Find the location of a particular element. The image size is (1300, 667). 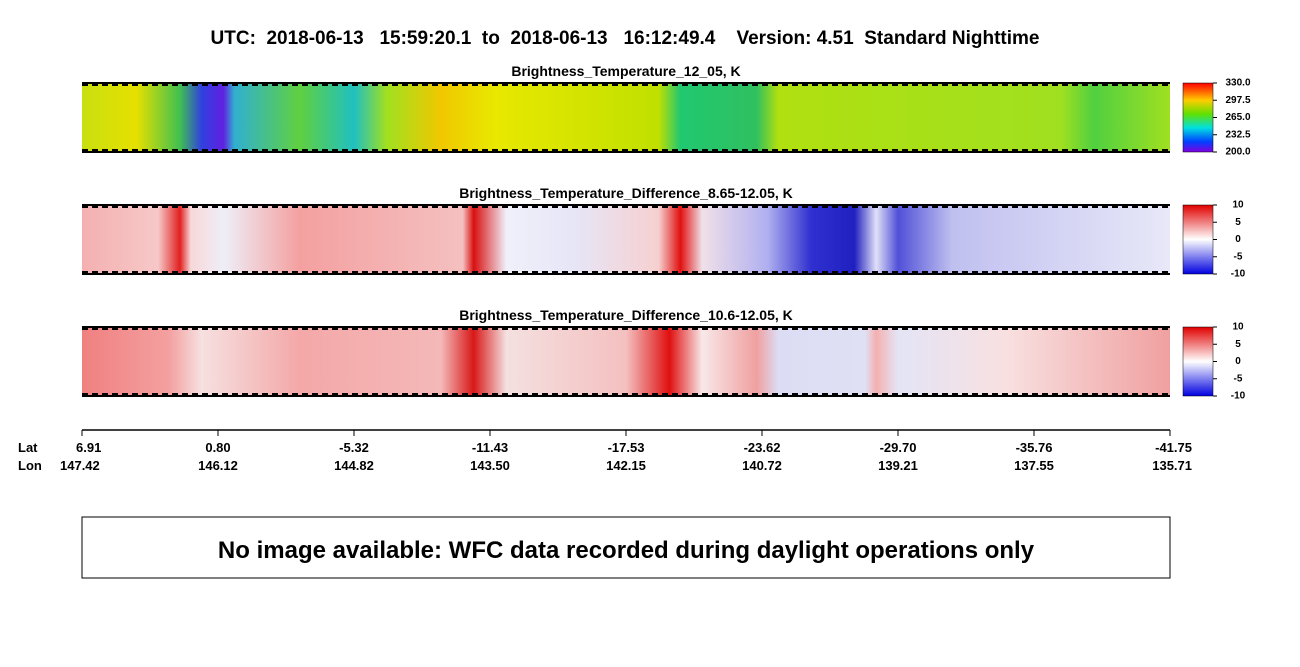

lat-tick-label: -11.43 is located at coordinates (490, 447).